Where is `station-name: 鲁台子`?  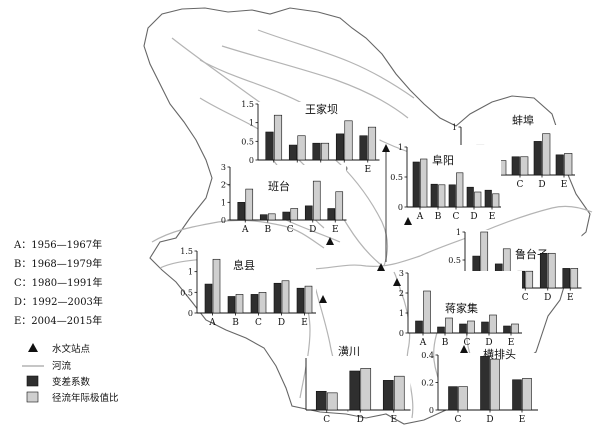
station-name: 鲁台子 is located at coordinates (531, 254).